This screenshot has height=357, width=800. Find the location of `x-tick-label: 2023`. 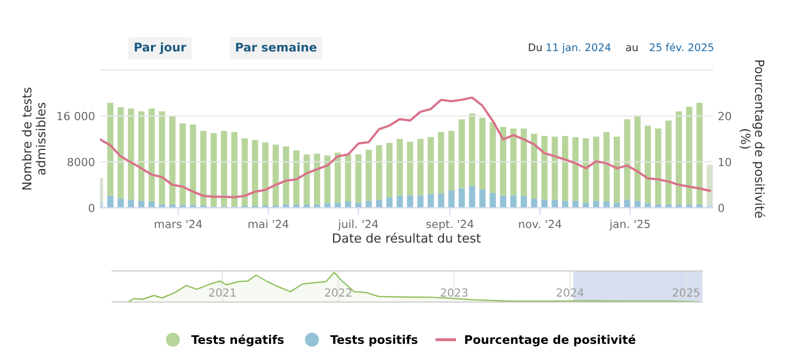

x-tick-label: 2023 is located at coordinates (454, 292).